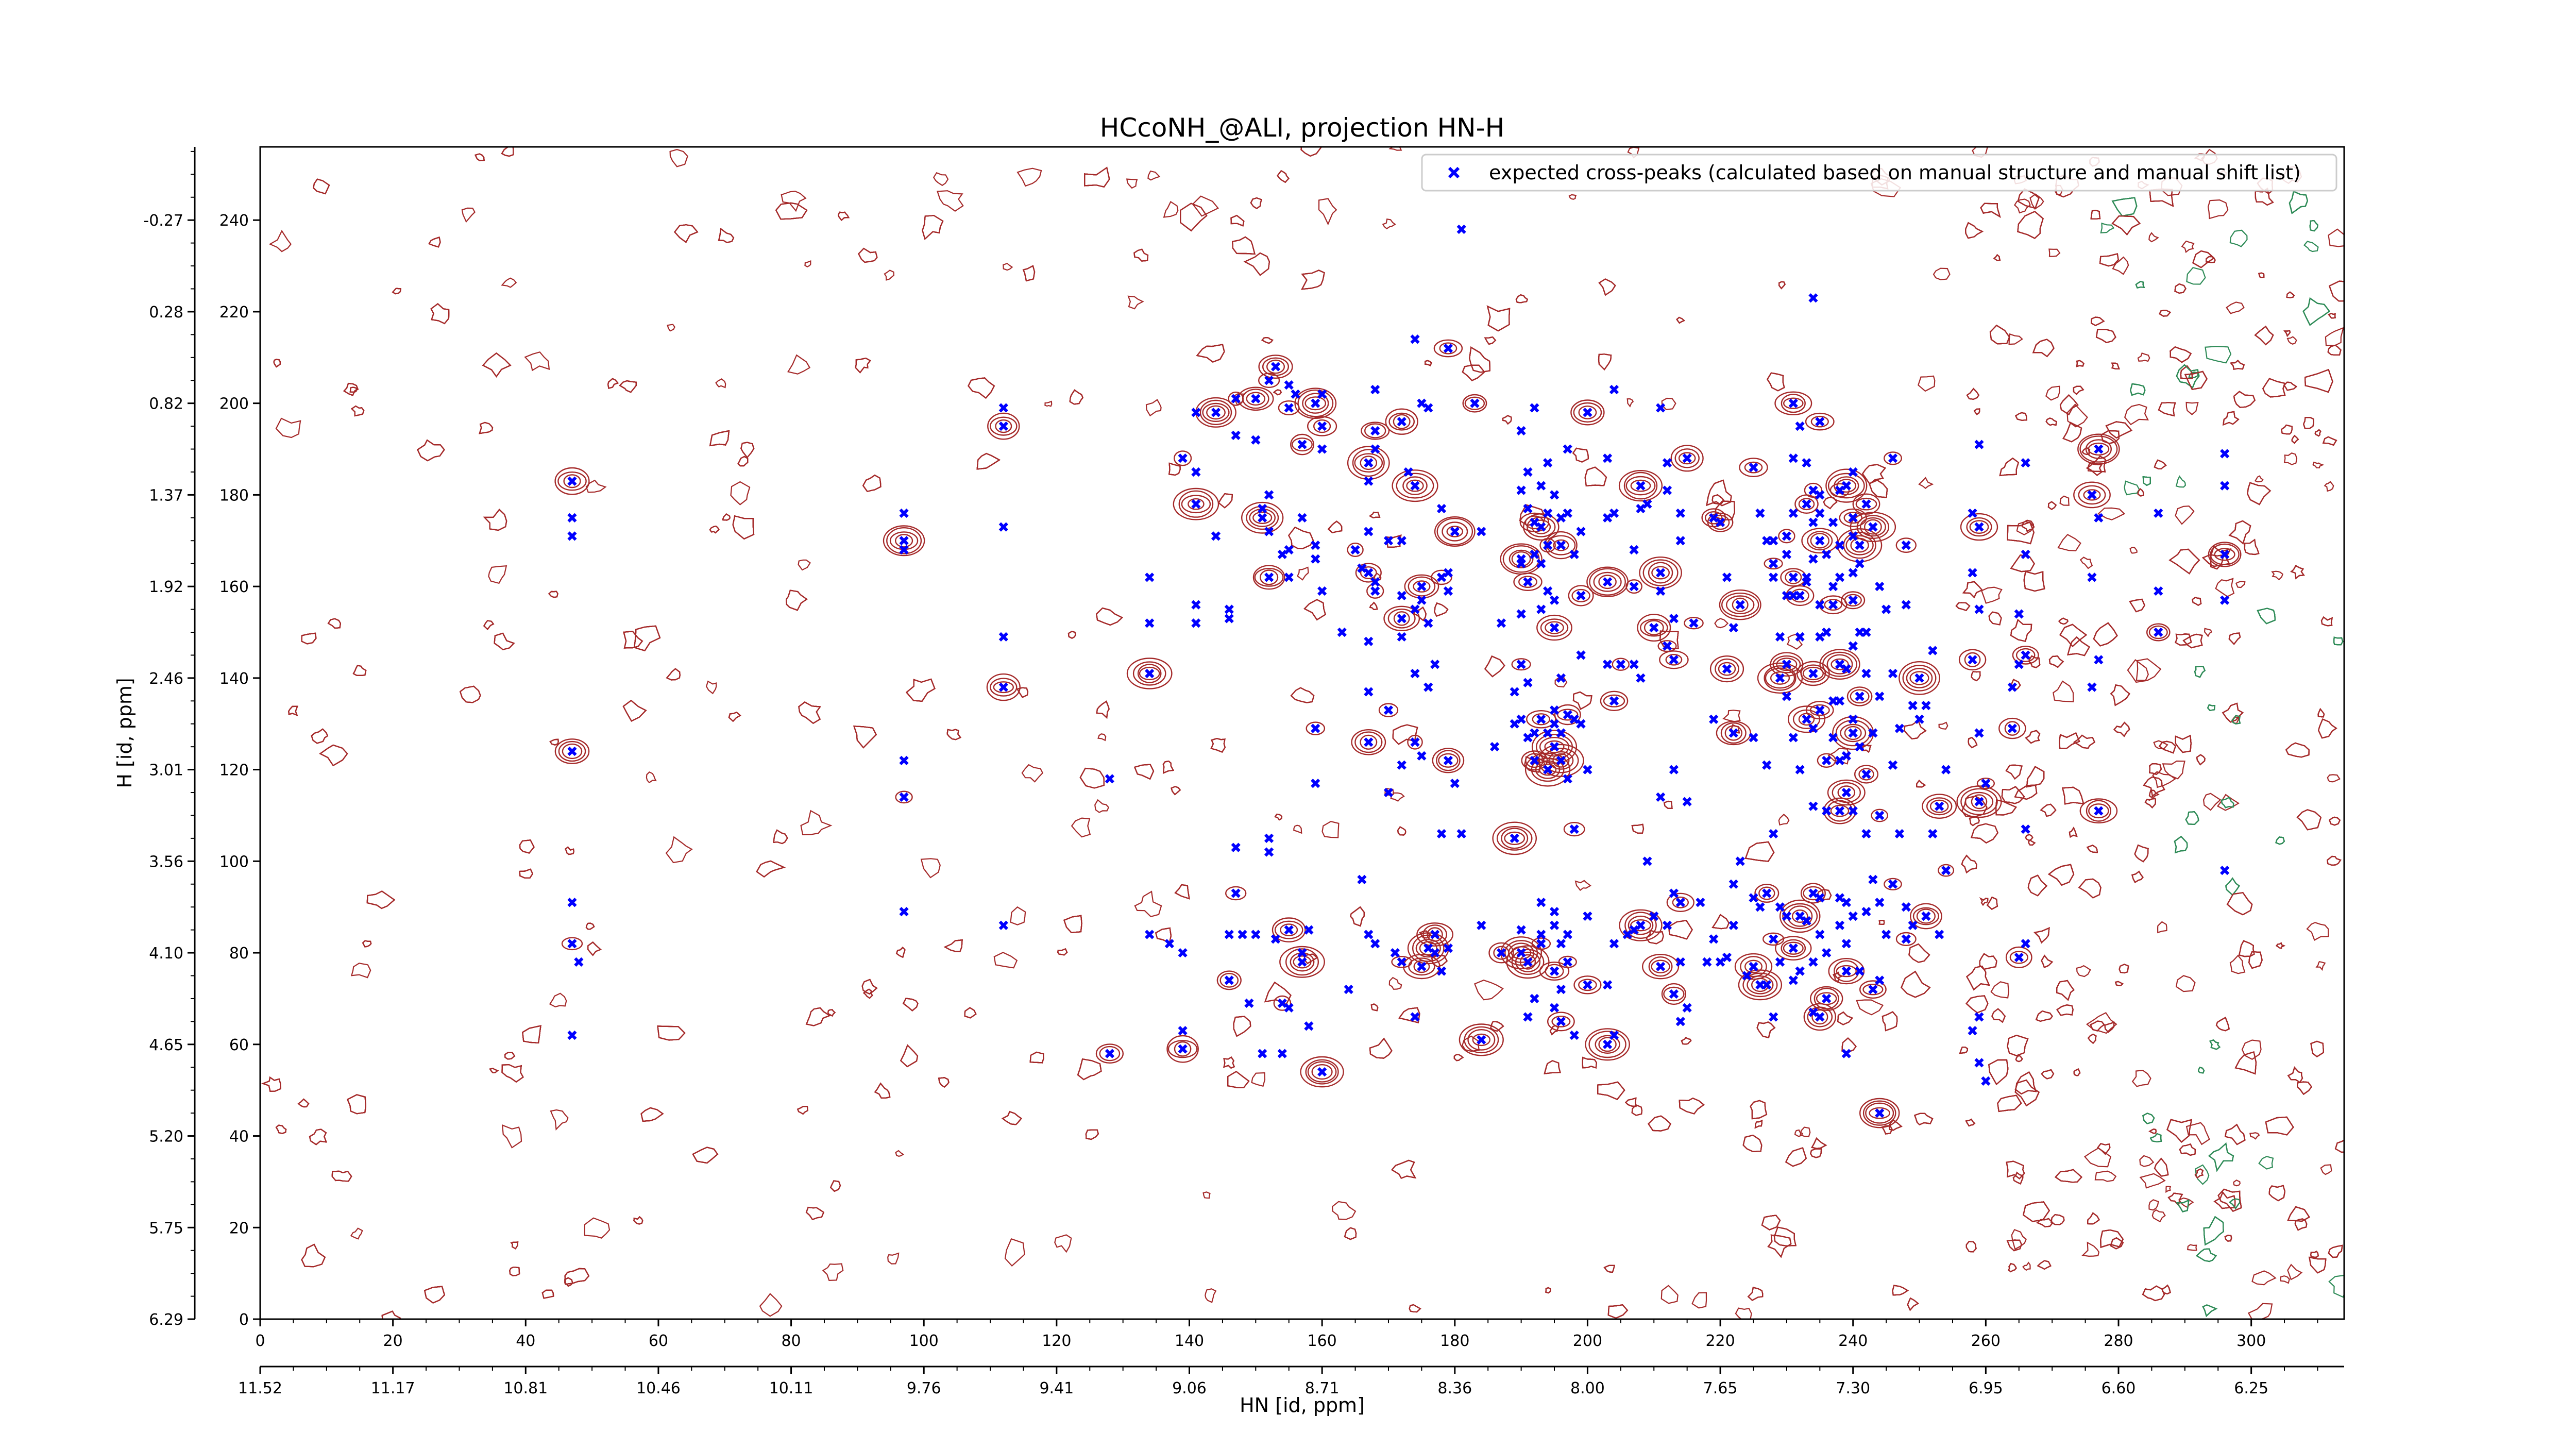  What do you see at coordinates (166, 679) in the screenshot?
I see `y-ppm-tick-label: 2.46` at bounding box center [166, 679].